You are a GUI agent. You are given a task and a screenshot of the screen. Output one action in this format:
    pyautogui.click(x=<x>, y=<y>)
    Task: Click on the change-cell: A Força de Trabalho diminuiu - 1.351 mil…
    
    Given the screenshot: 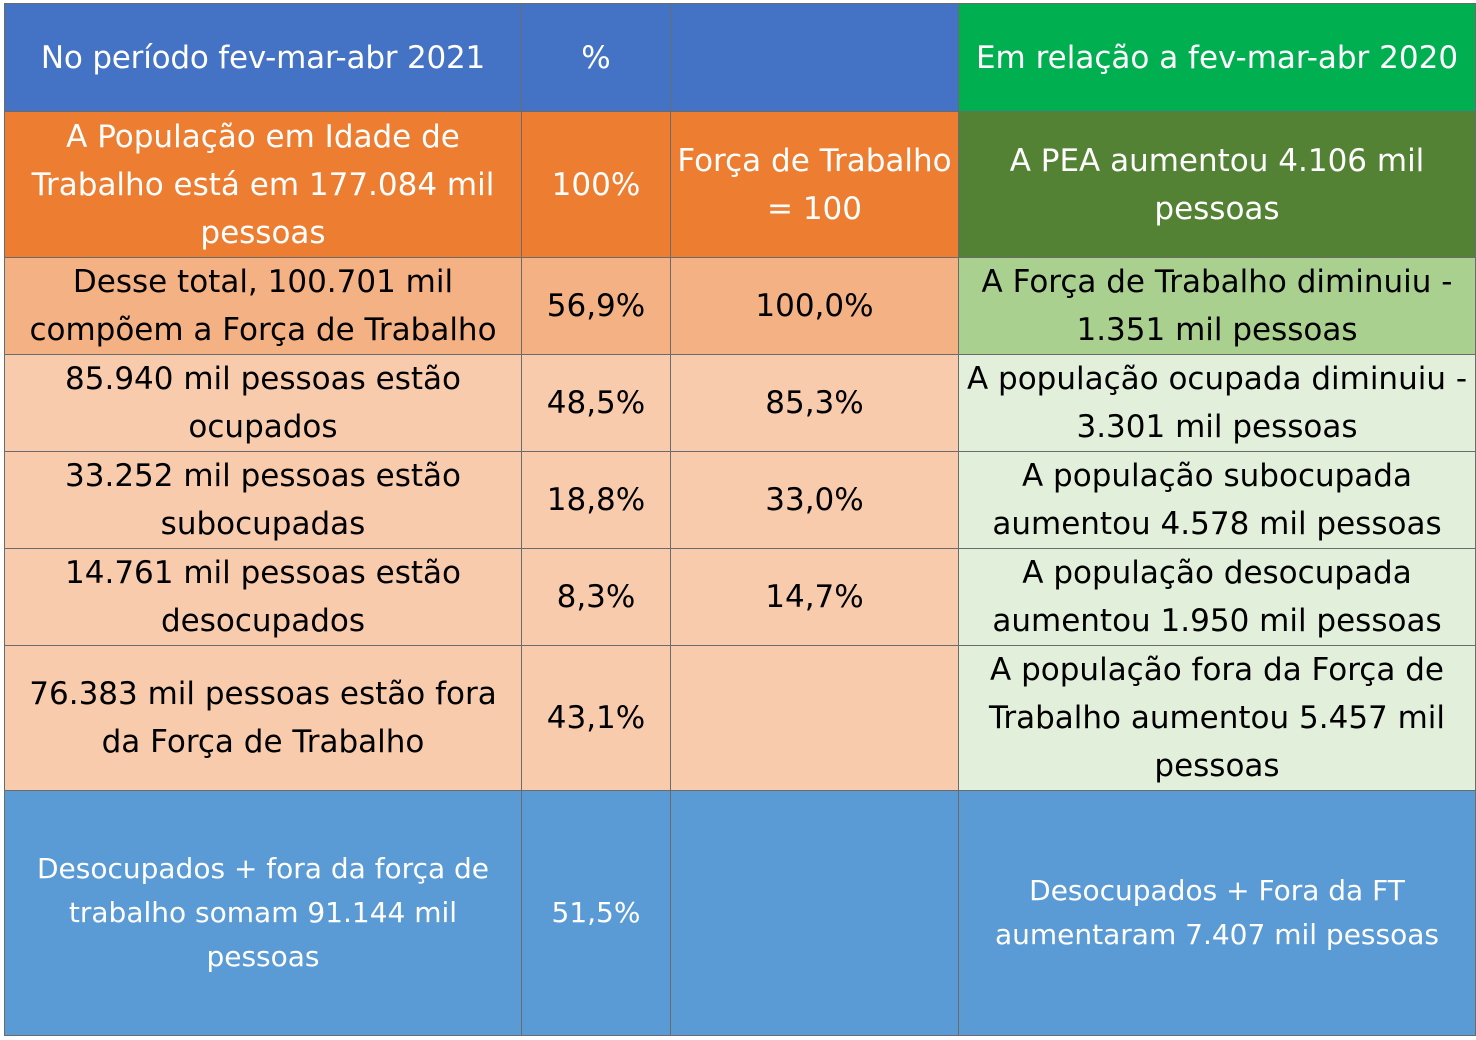 What is the action you would take?
    pyautogui.click(x=1217, y=306)
    